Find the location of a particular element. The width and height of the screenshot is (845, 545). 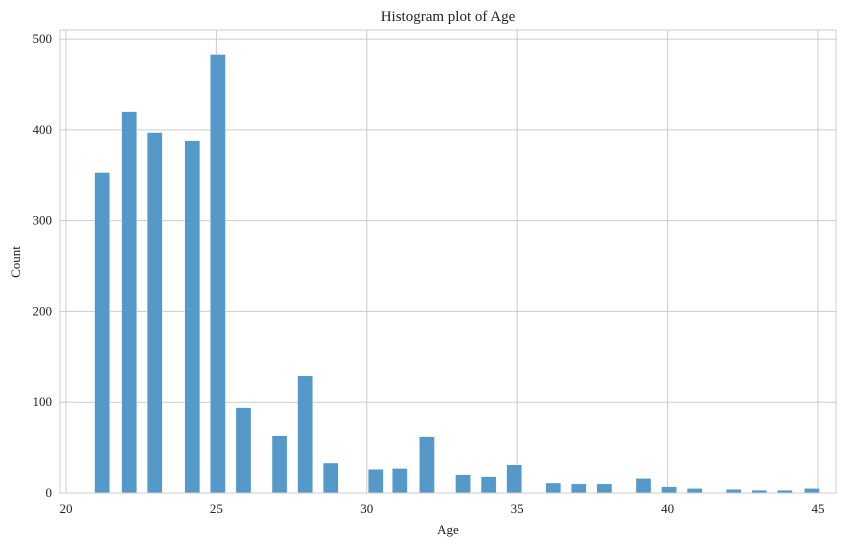

y-tick-label: 100 is located at coordinates (43, 401).